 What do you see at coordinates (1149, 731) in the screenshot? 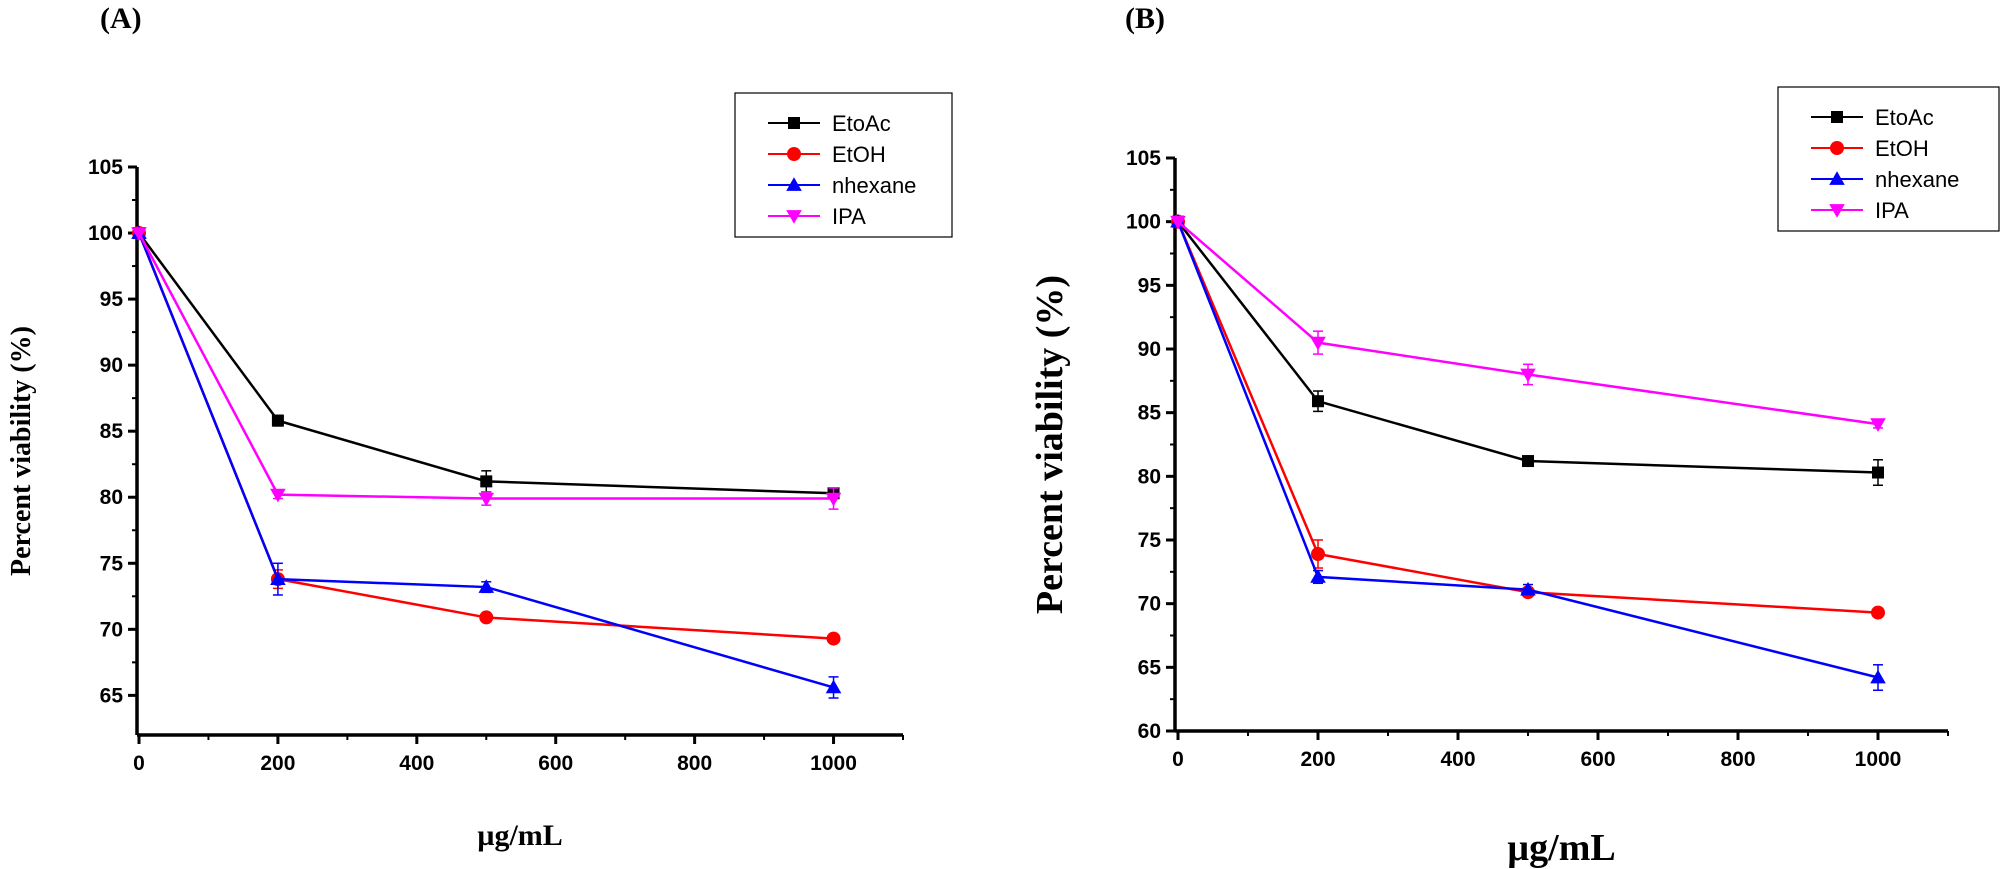
I see `y-tick-label: 60` at bounding box center [1149, 731].